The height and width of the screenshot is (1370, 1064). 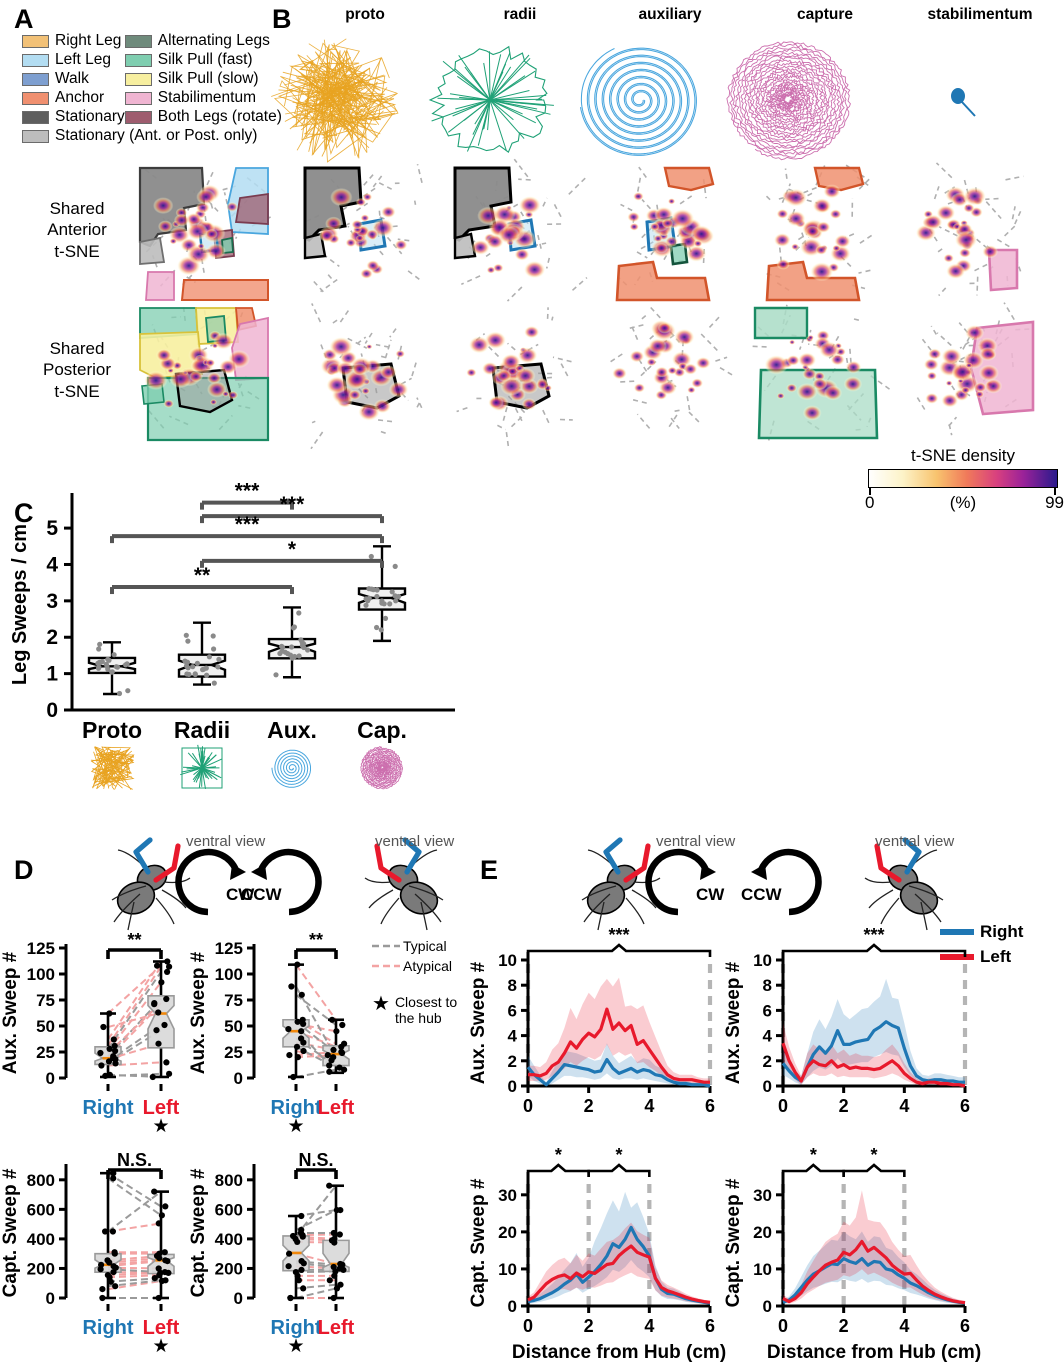 I want to click on legend-label: Stabilimentum, so click(x=207, y=97).